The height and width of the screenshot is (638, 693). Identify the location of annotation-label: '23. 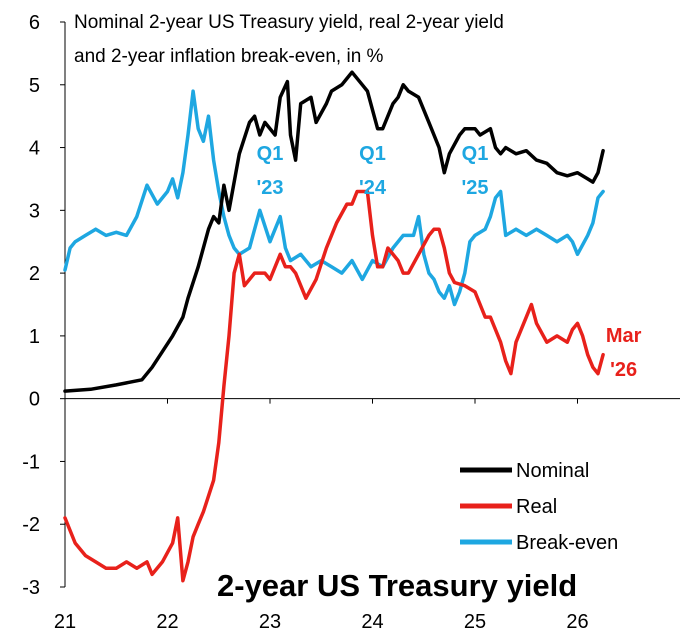
(269, 188).